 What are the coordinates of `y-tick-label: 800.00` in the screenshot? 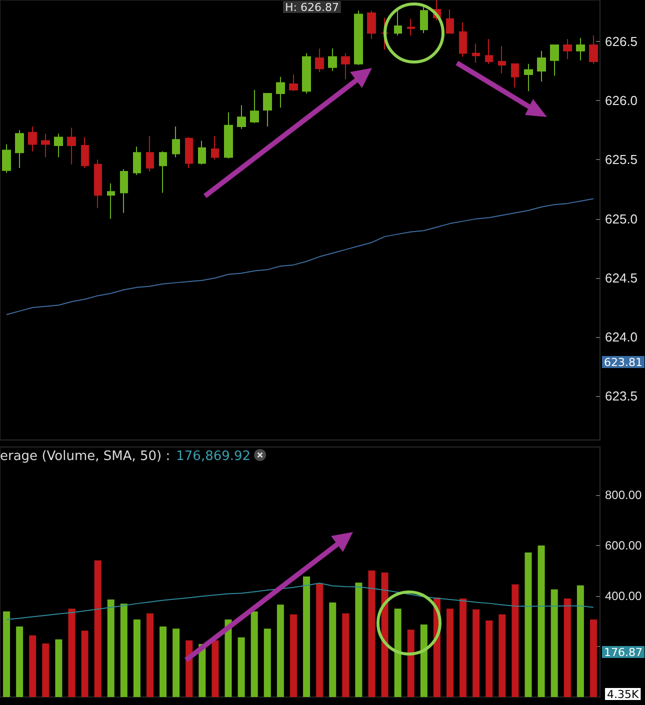 It's located at (623, 495).